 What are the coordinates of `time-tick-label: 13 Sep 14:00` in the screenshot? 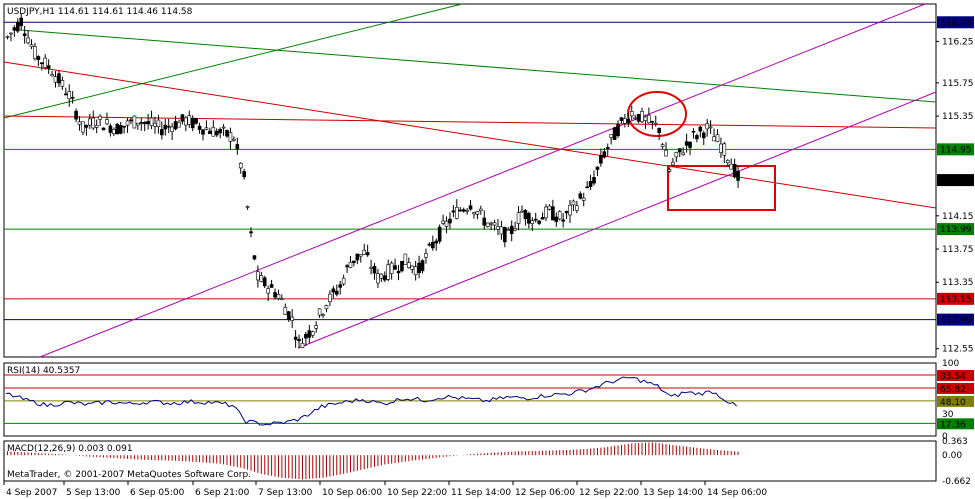 It's located at (673, 493).